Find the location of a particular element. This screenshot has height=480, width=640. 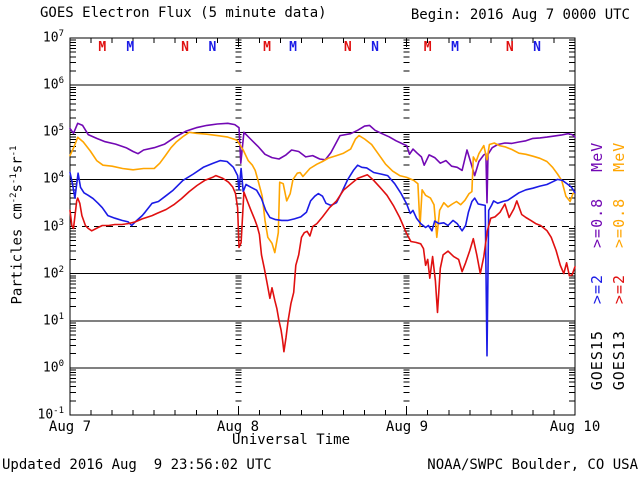

legend-entry: GOES13 is located at coordinates (619, 360).